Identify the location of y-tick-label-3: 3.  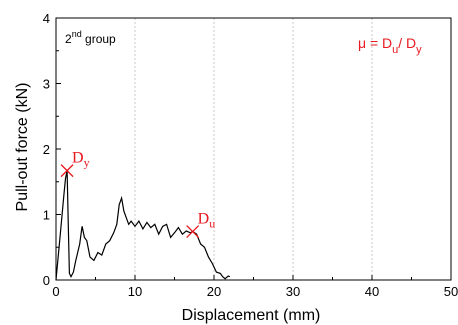
(46, 84).